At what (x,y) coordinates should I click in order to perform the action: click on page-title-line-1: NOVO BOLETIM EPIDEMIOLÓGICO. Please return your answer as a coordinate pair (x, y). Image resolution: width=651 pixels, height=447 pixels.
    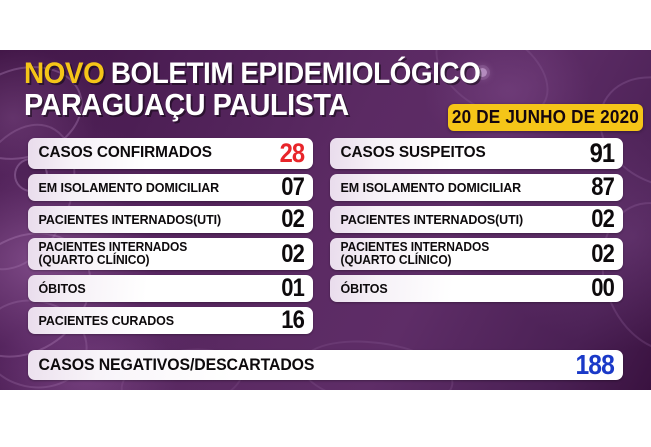
    Looking at the image, I should click on (252, 73).